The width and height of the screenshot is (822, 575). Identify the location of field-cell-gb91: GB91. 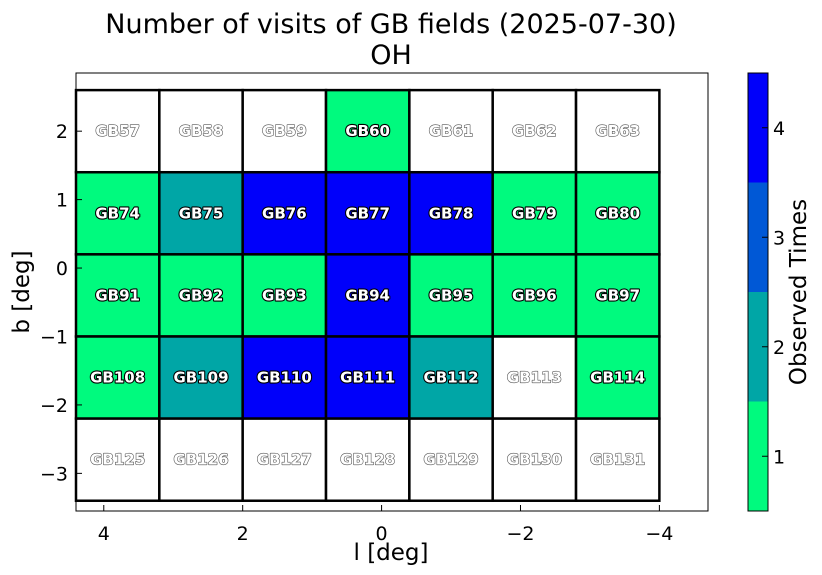
(117, 295).